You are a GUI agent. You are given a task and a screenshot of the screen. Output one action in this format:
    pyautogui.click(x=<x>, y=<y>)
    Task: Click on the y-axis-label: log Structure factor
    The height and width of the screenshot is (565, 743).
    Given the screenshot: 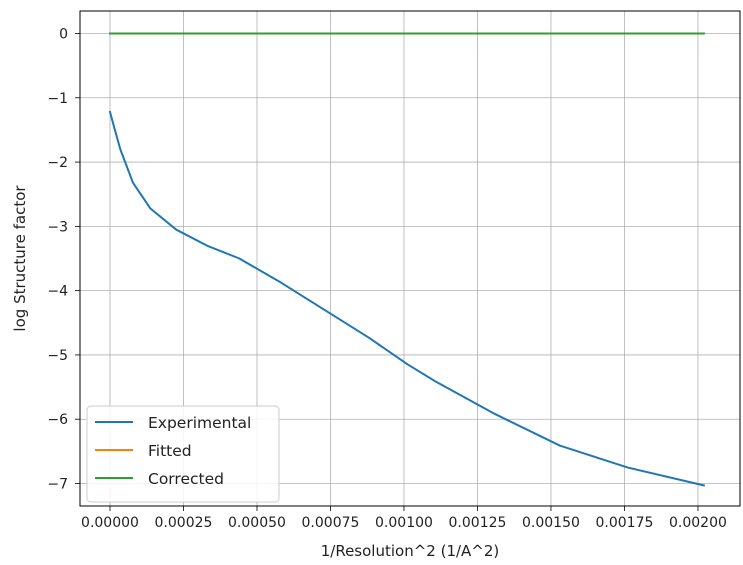 What is the action you would take?
    pyautogui.click(x=20, y=258)
    